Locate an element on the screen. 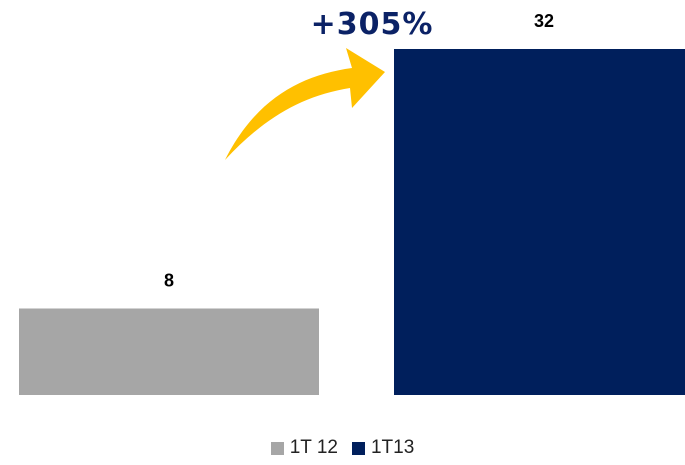 This screenshot has width=685, height=465. data-label: 8 is located at coordinates (169, 281).